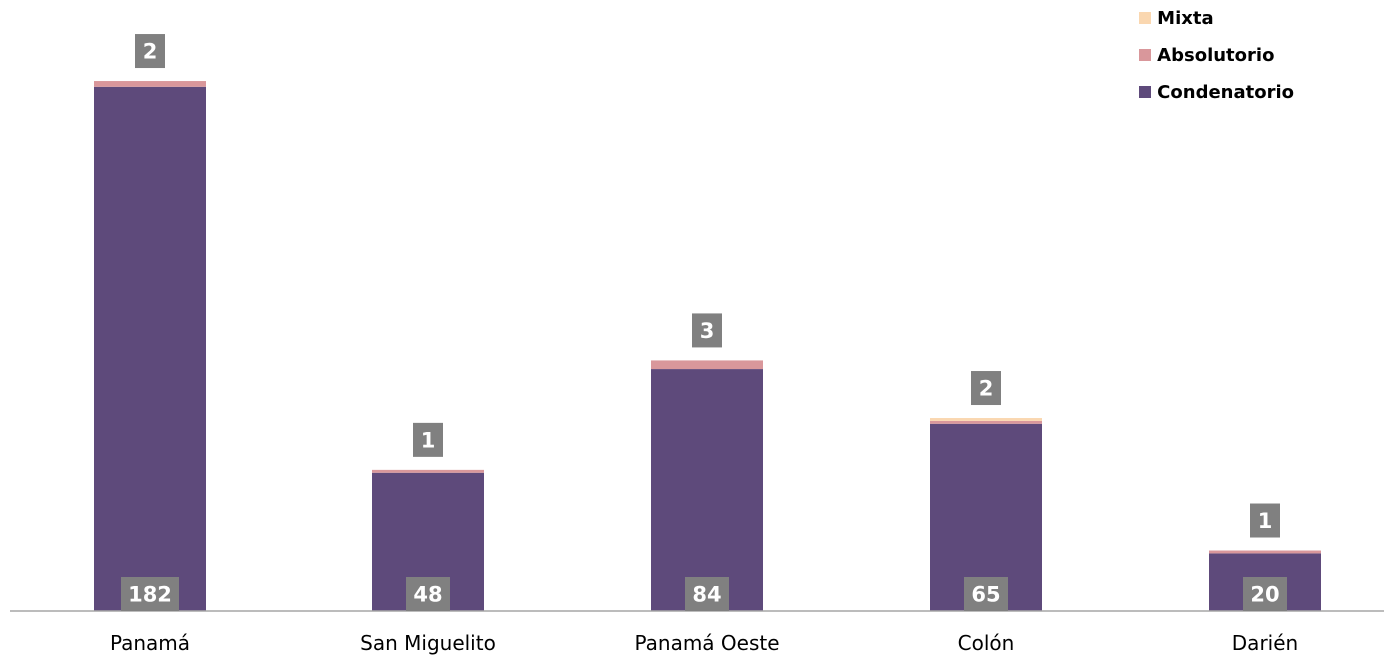 This screenshot has height=655, width=1394. I want to click on data-label-top-panama: 2, so click(150, 51).